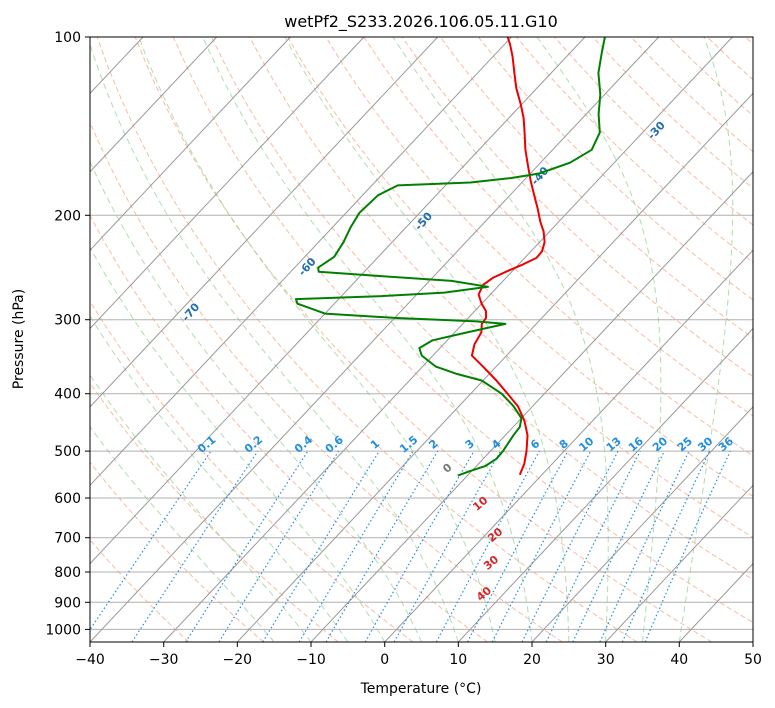 This screenshot has width=775, height=708. What do you see at coordinates (19, 339) in the screenshot?
I see `y-axis-label: Pressure (hPa)` at bounding box center [19, 339].